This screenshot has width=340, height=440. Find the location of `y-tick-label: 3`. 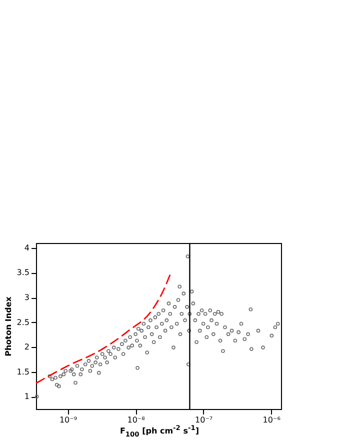

y-tick-label: 3 is located at coordinates (27, 297).